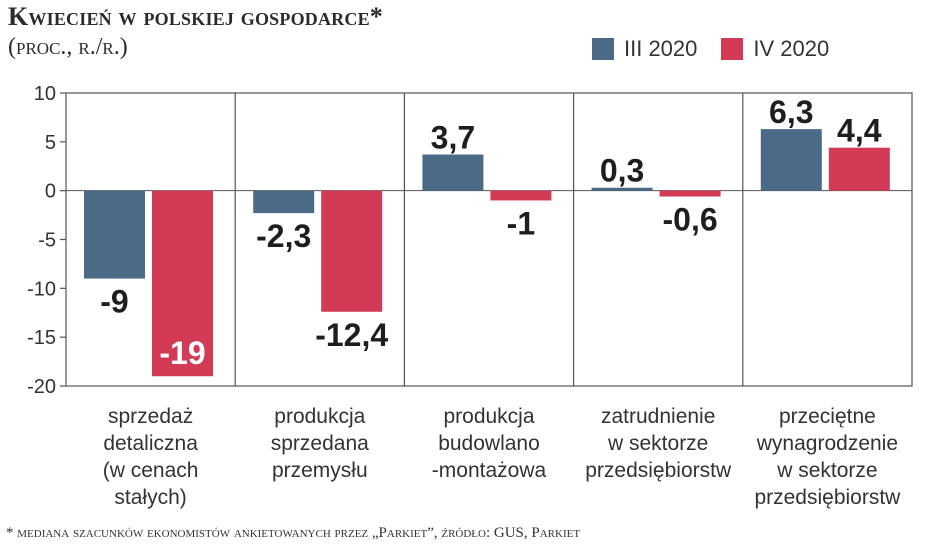 Image resolution: width=948 pixels, height=548 pixels. What do you see at coordinates (47, 241) in the screenshot?
I see `y-tick-label: -5` at bounding box center [47, 241].